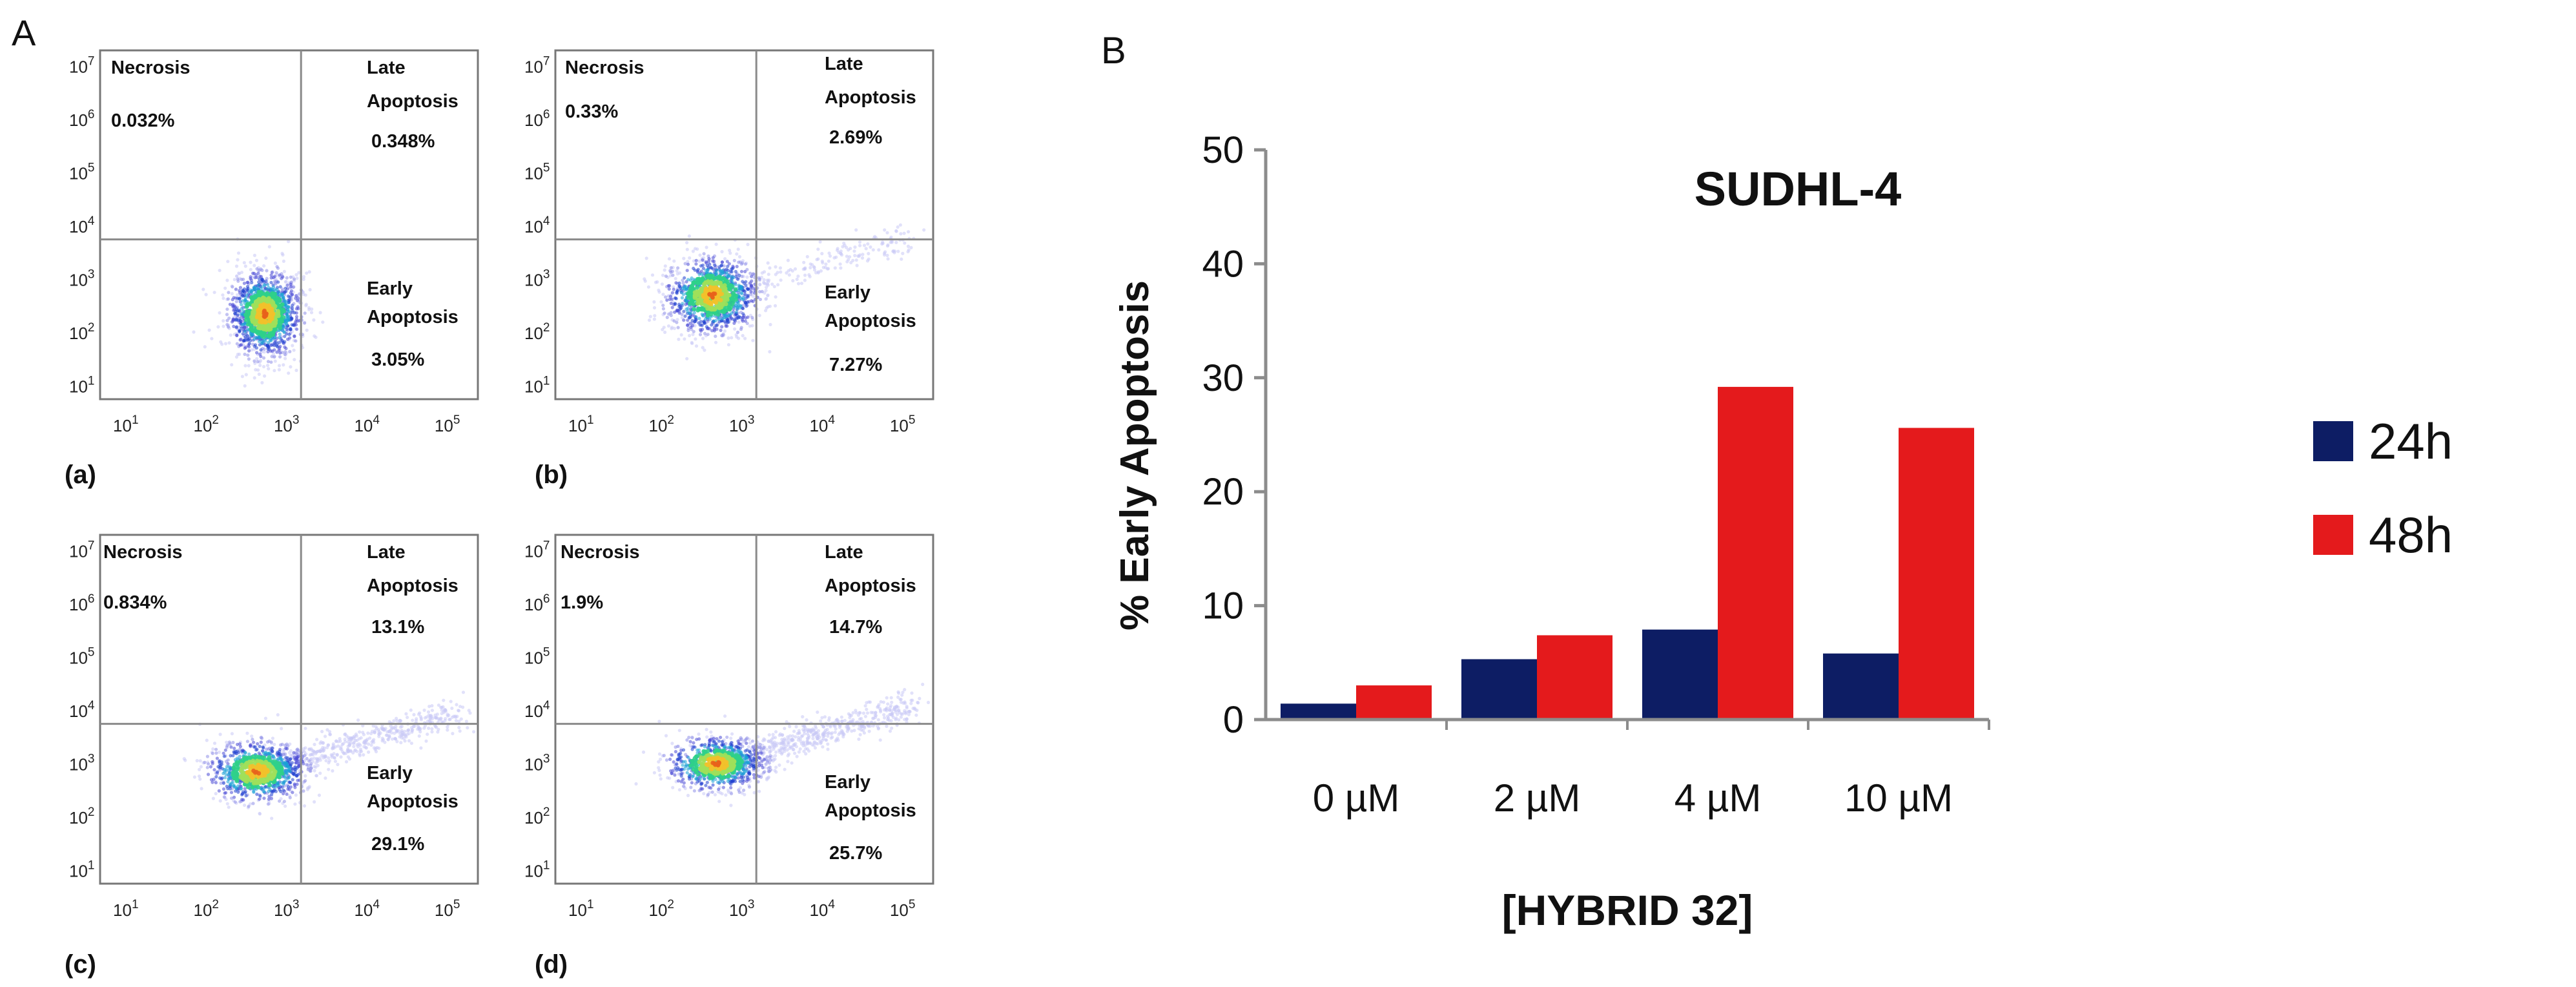 This screenshot has height=987, width=2576. What do you see at coordinates (397, 844) in the screenshot?
I see `early-apoptosis-value: 29.1%` at bounding box center [397, 844].